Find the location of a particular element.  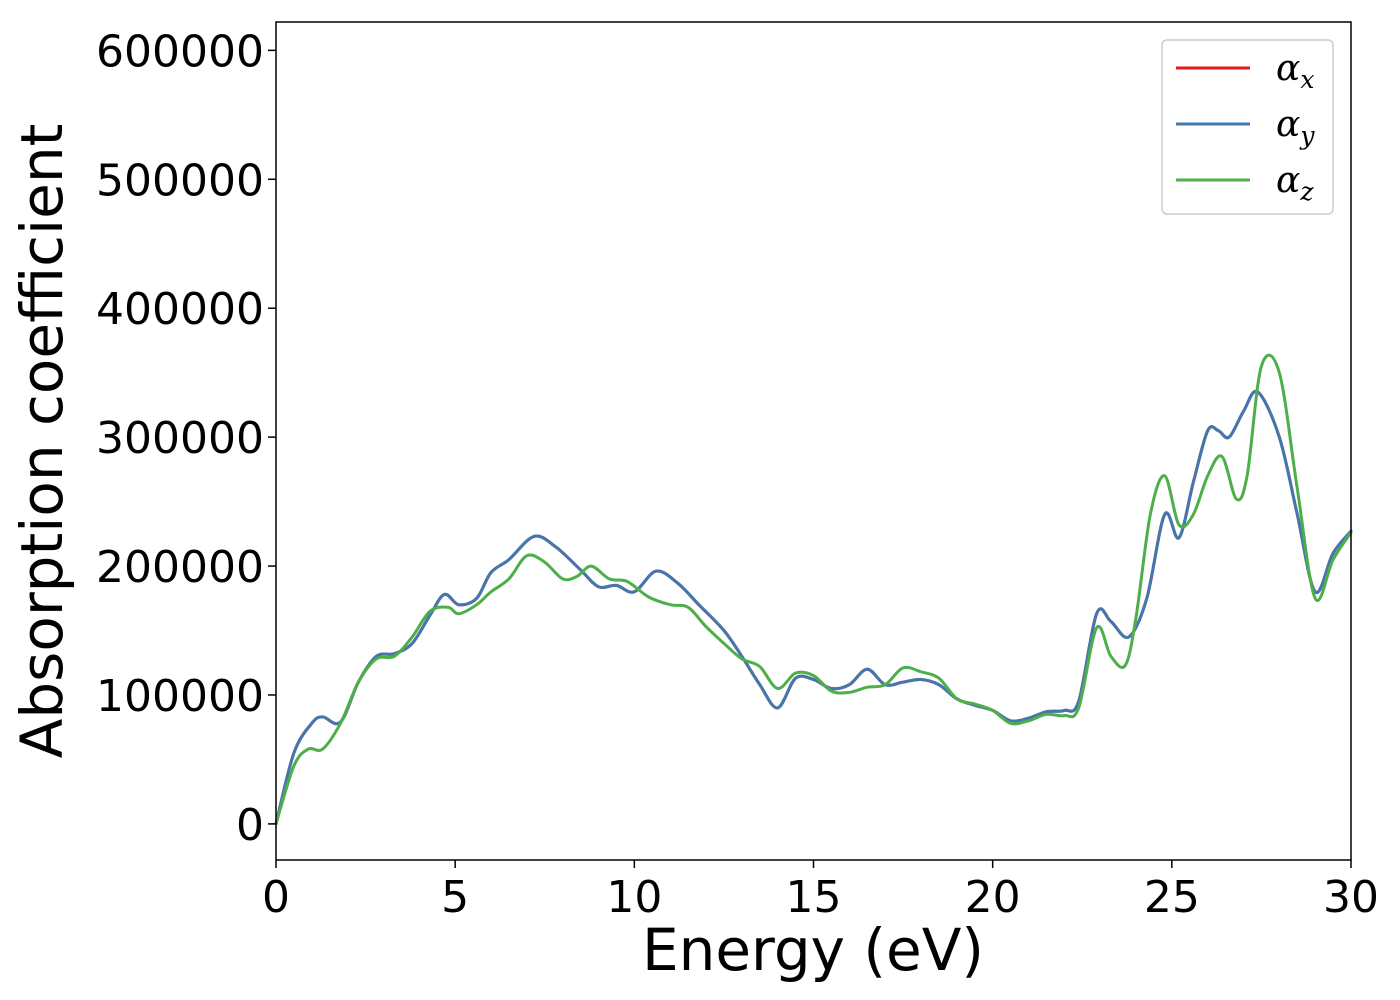

legend-label-z: αz is located at coordinates (1295, 183).